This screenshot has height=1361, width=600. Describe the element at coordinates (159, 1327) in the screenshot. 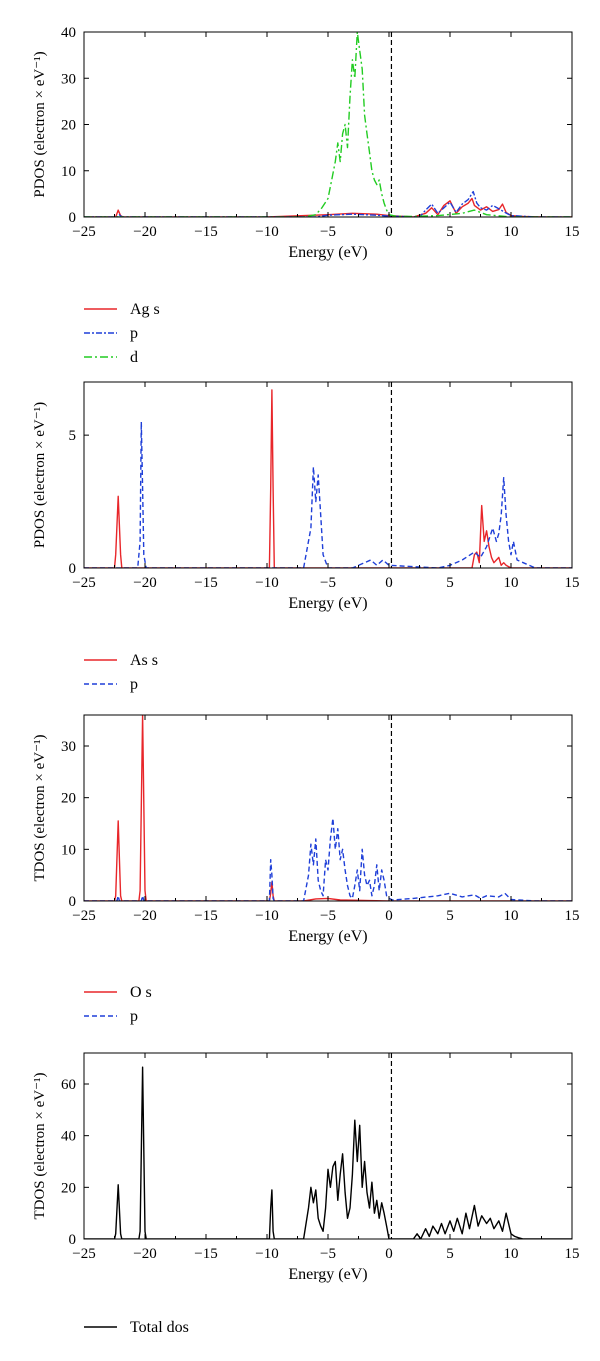

I see `legend-entry: Total dos` at that location.